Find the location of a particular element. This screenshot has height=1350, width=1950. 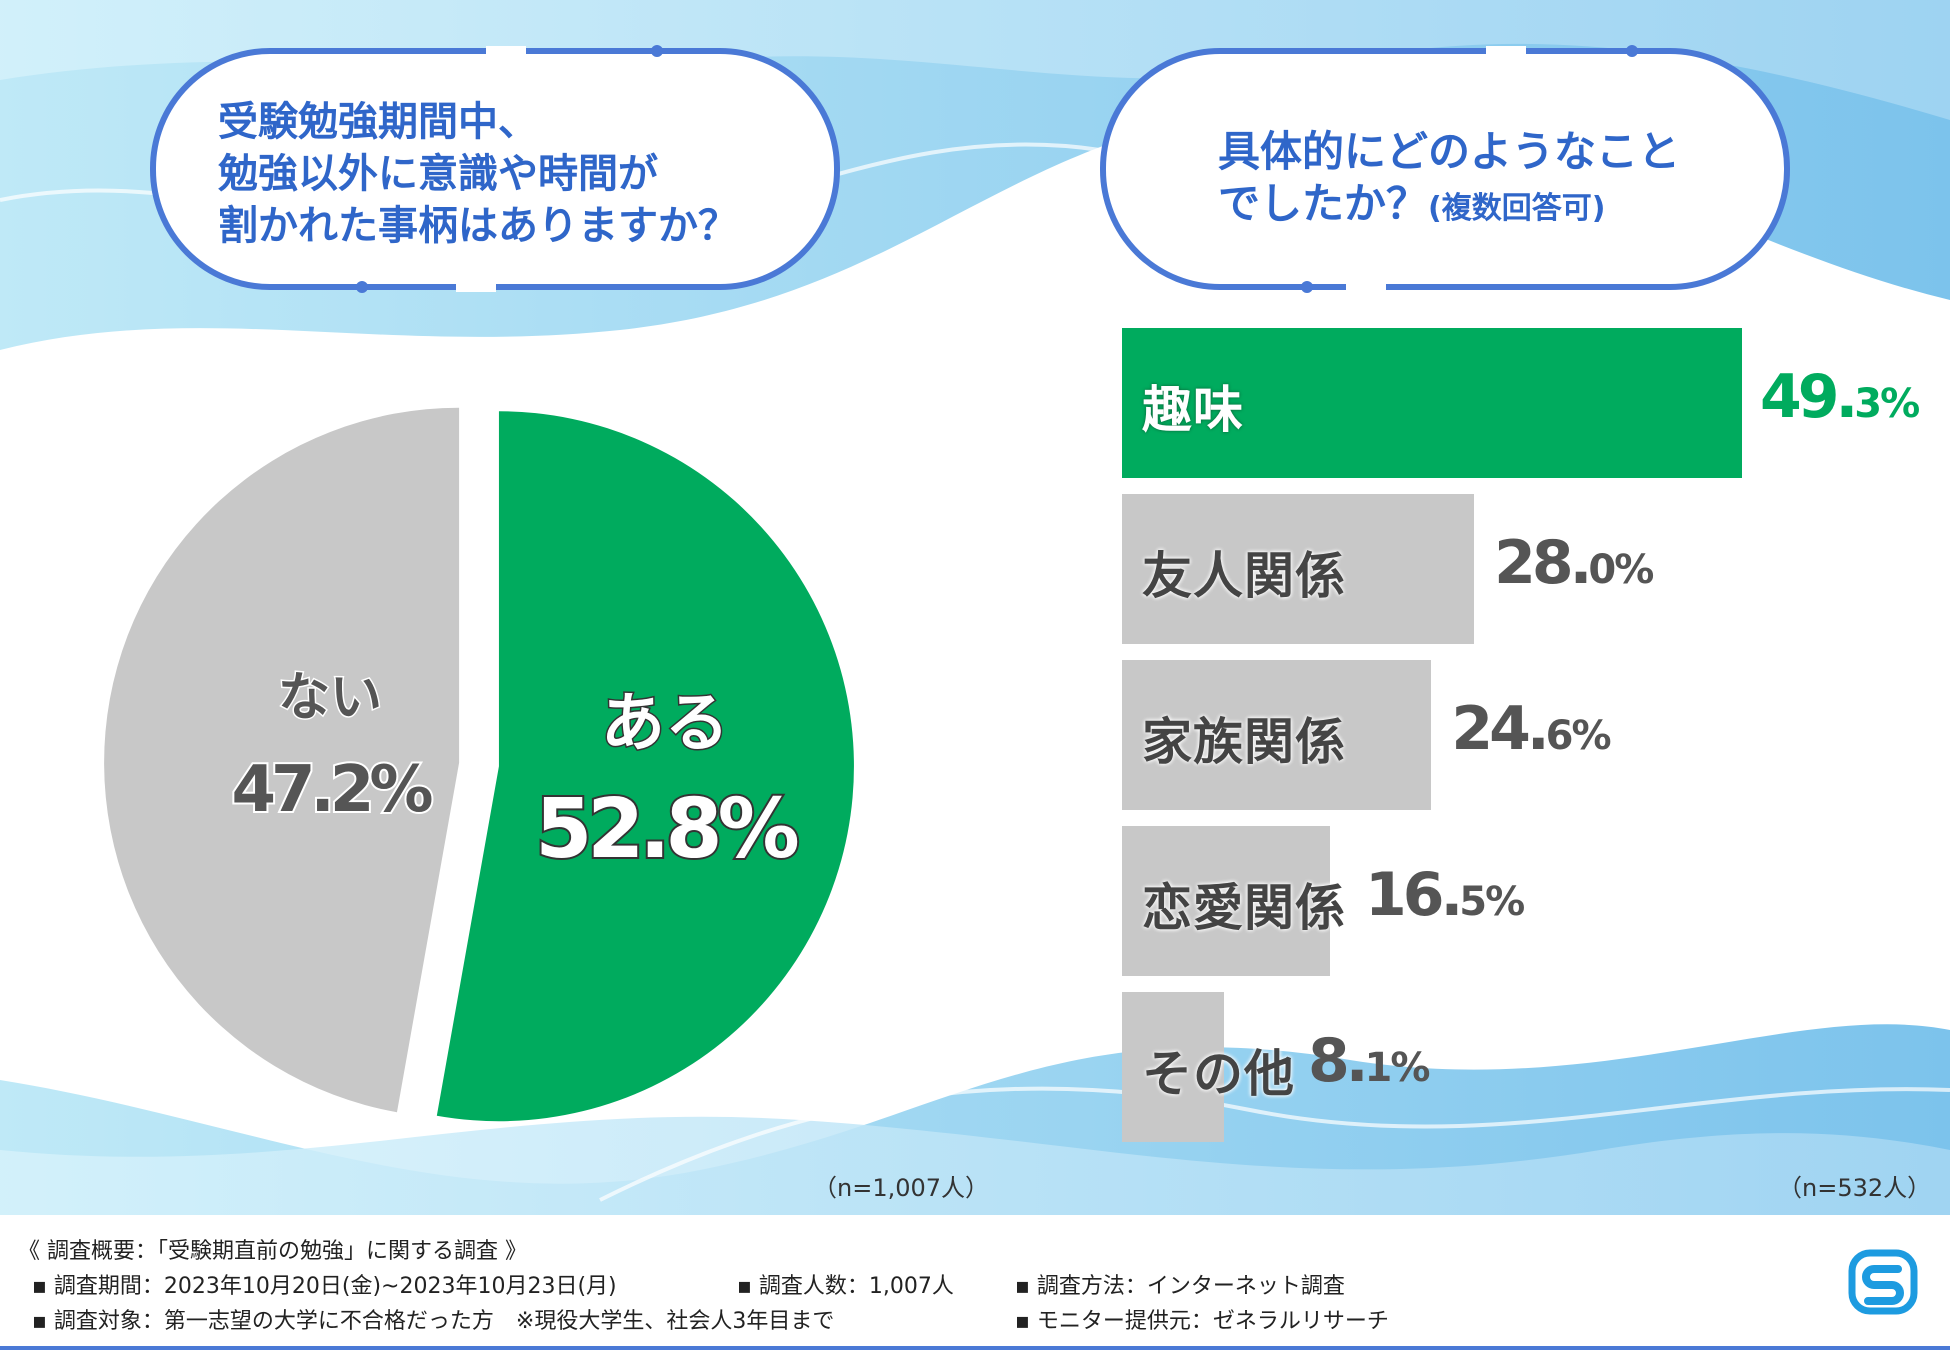

bar-value-label: 28.0% is located at coordinates (1574, 563).